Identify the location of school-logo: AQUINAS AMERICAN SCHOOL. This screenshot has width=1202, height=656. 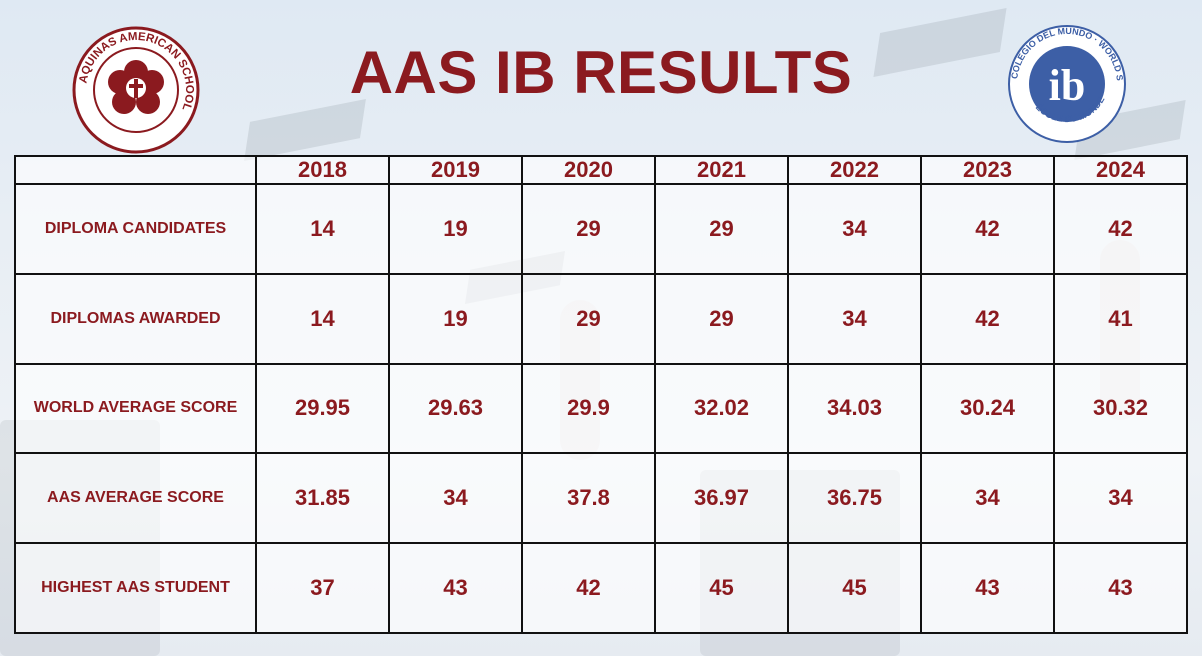
(136, 90).